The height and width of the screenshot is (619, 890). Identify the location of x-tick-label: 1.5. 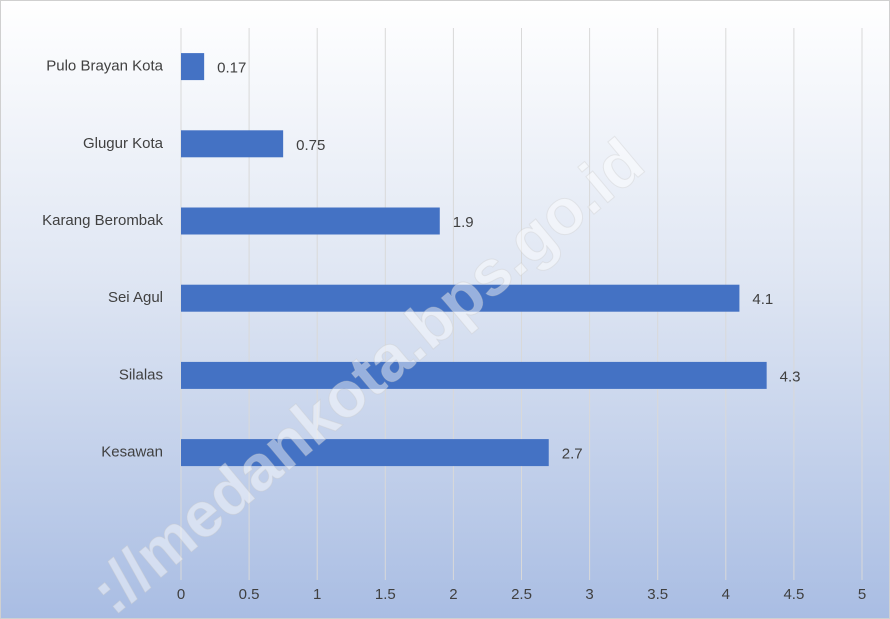
(385, 594).